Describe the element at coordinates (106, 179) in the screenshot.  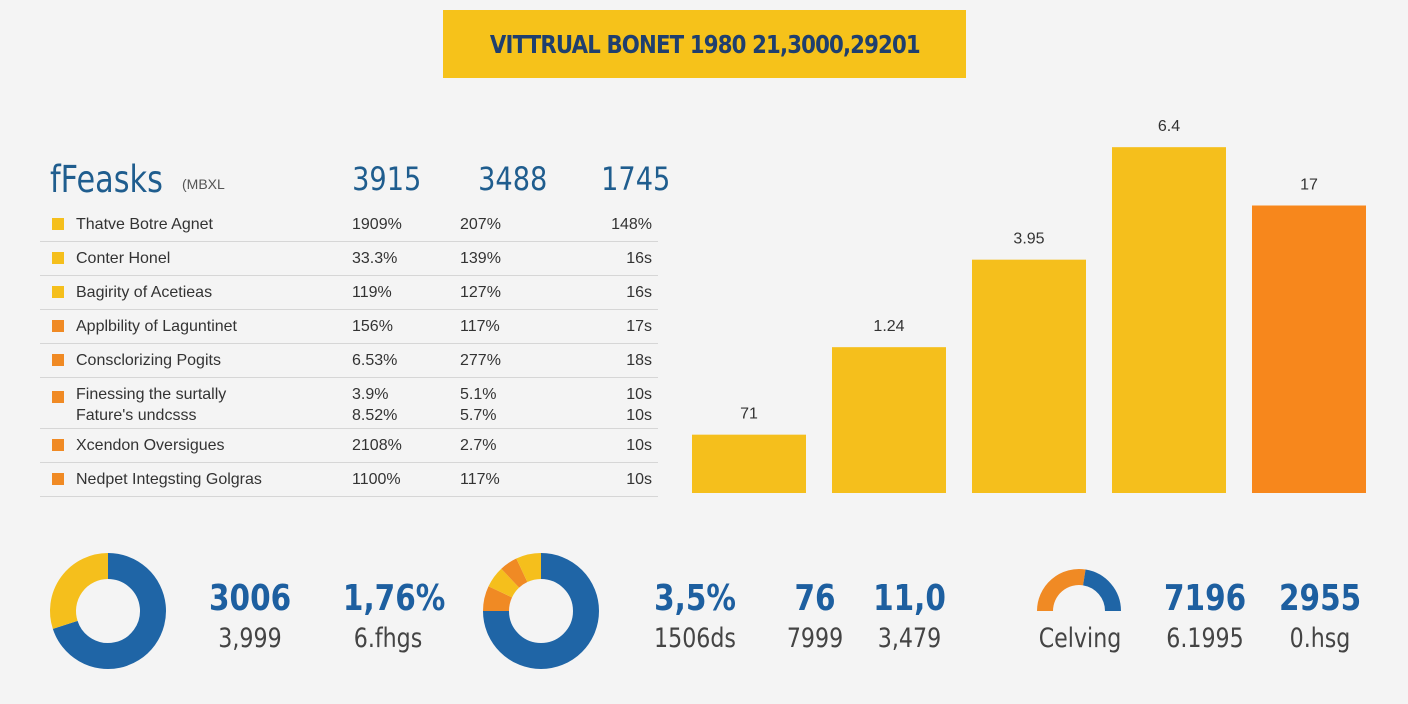
I see `table-title: fFeasks` at that location.